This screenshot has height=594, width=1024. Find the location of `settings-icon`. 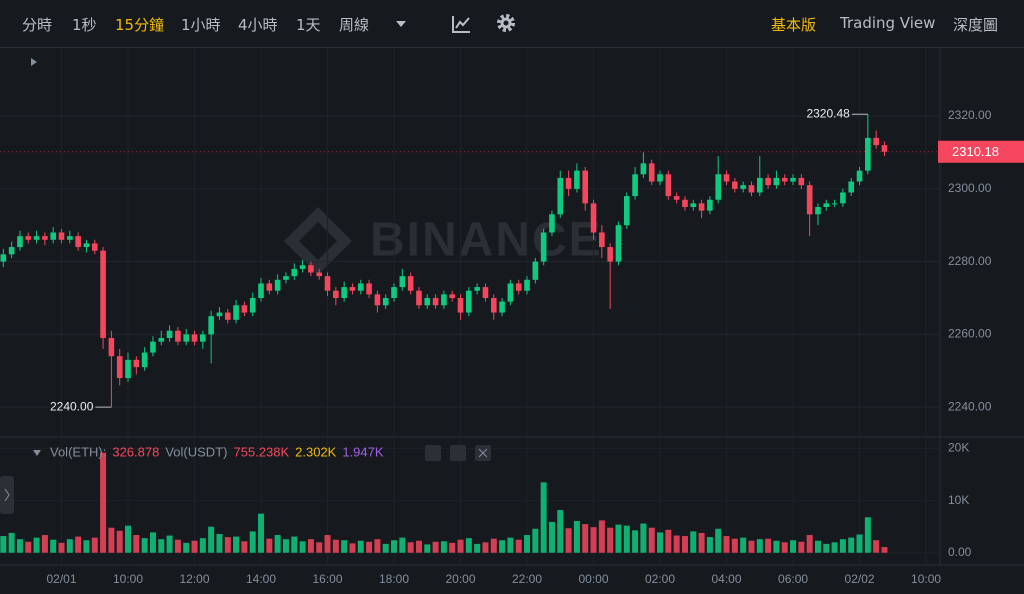

settings-icon is located at coordinates (506, 23).